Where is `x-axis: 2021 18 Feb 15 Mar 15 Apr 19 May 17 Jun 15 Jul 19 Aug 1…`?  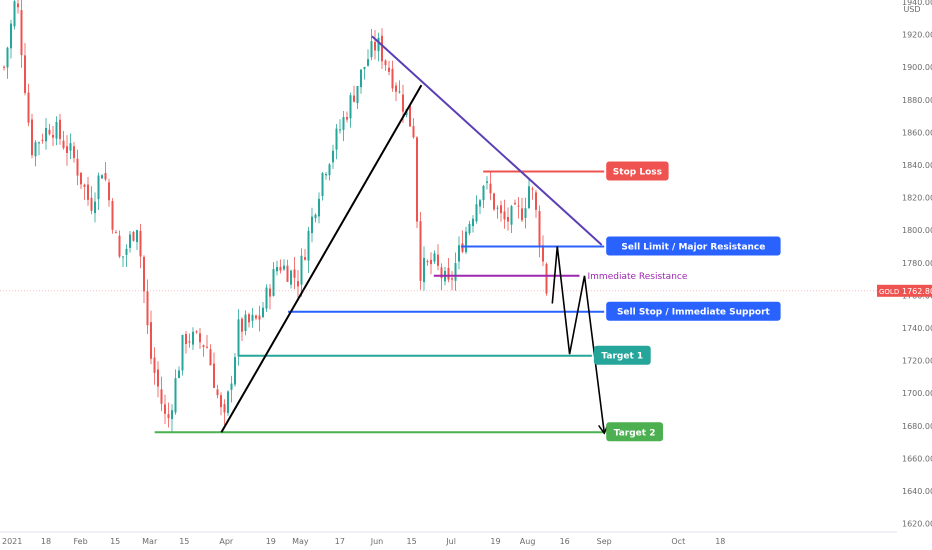
x-axis: 2021 18 Feb 15 Mar 15 Apr 19 May 17 Jun 15 Jul 19 Aug 1… is located at coordinates (466, 540).